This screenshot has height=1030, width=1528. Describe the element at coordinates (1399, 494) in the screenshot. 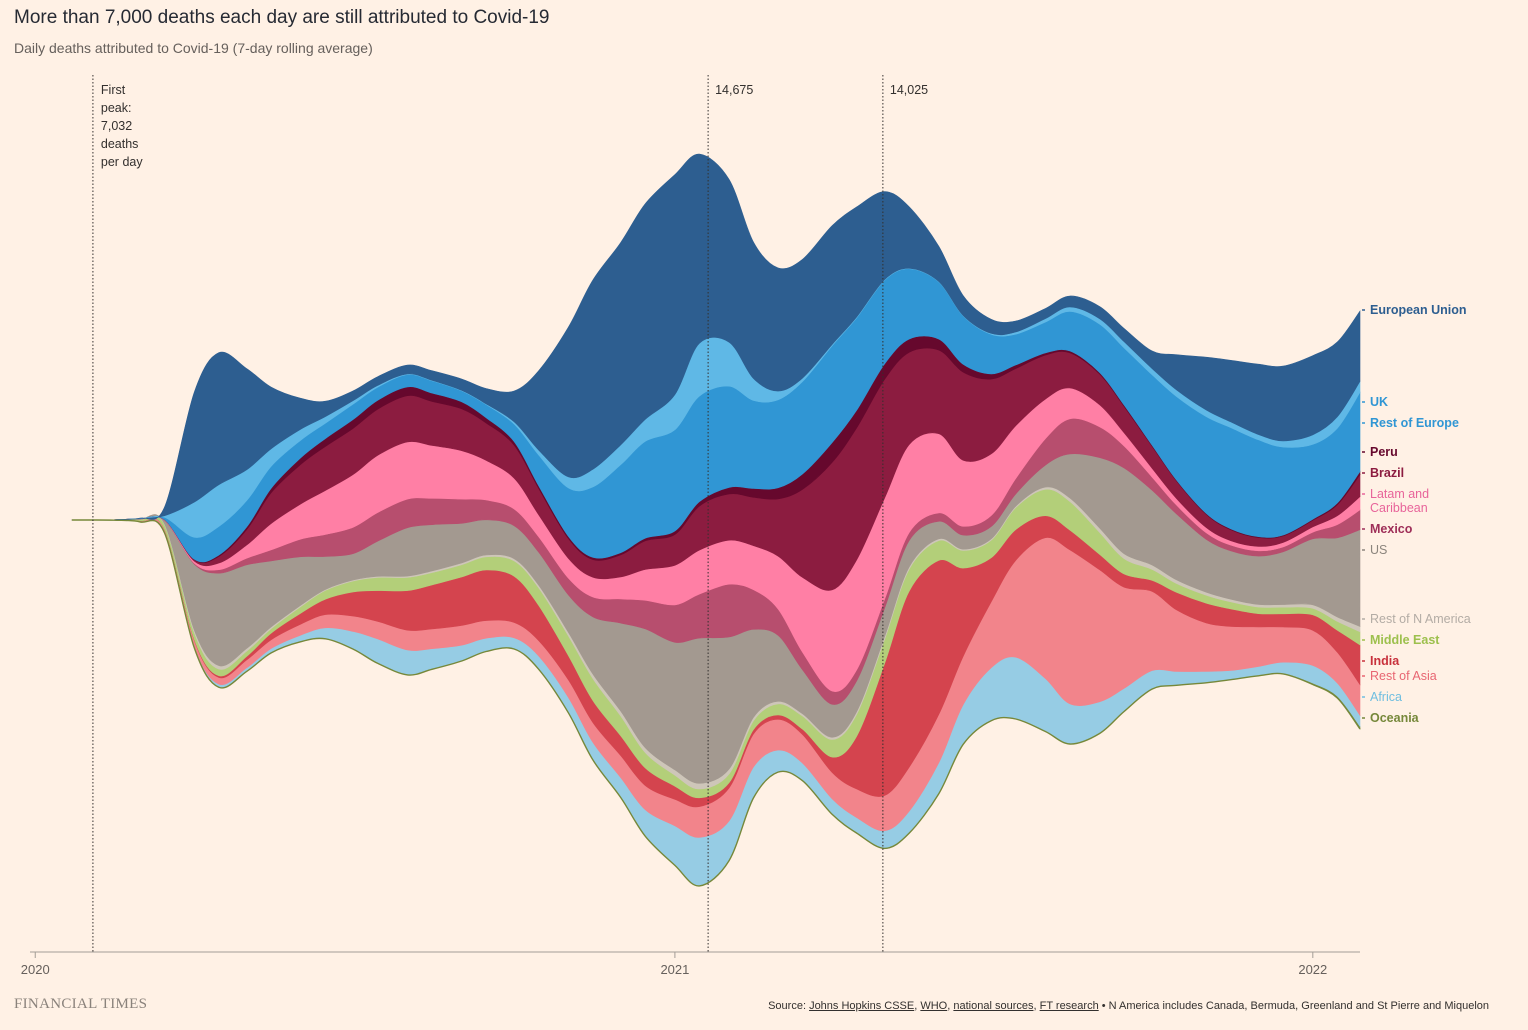

I see `legend-label-latam-and-caribbean: Latam and` at that location.